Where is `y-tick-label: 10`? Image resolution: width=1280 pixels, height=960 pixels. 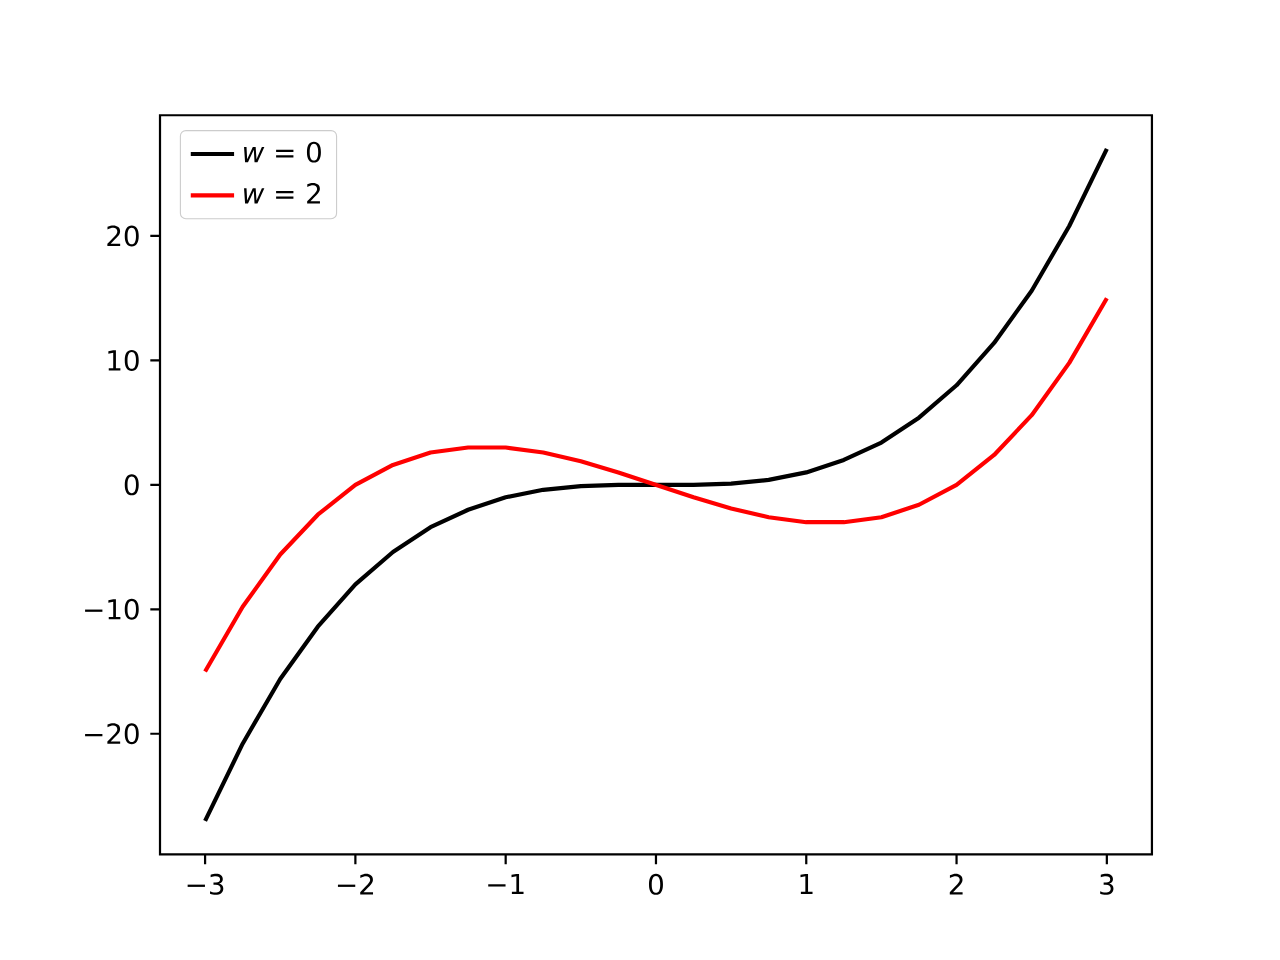 y-tick-label: 10 is located at coordinates (123, 360).